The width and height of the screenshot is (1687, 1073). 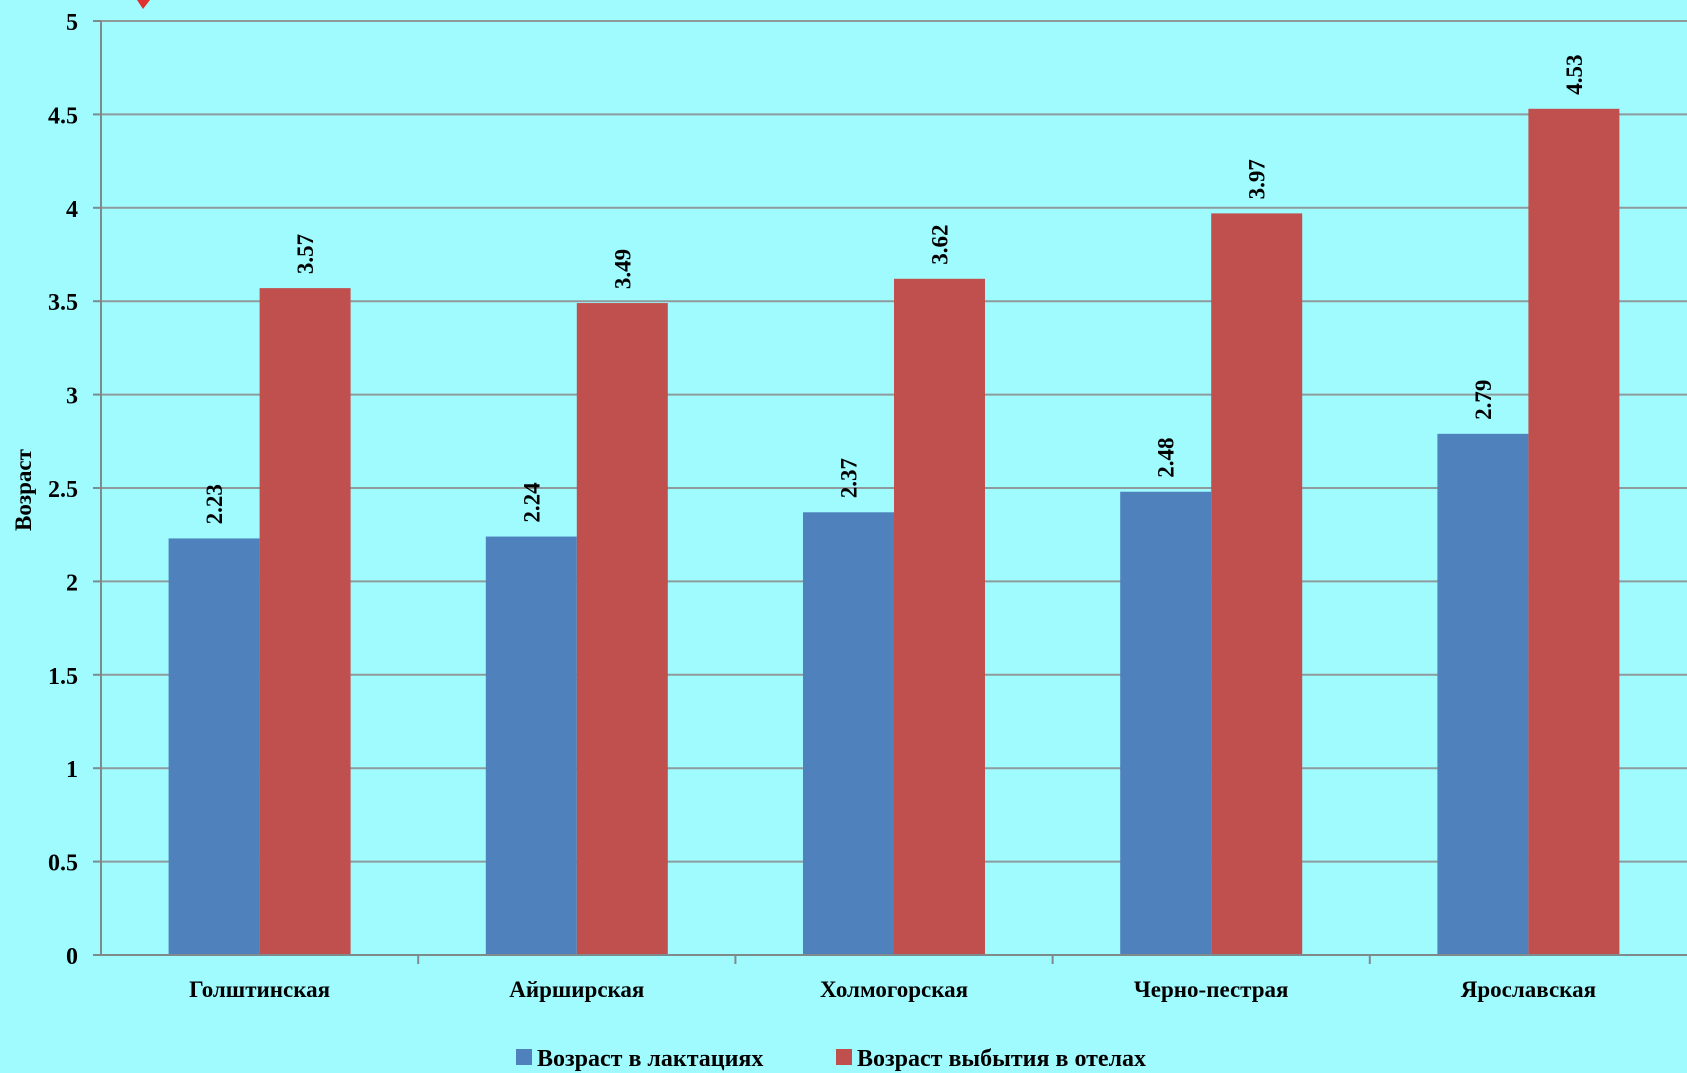 I want to click on y-tick-label: 4, so click(x=72, y=210).